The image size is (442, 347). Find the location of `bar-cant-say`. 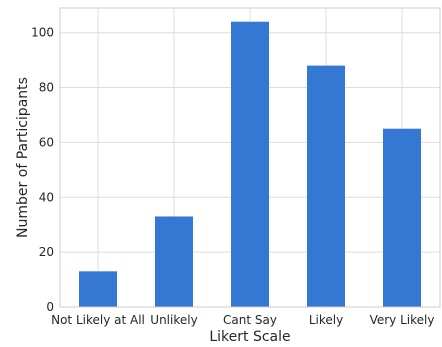

bar-cant-say is located at coordinates (250, 164).